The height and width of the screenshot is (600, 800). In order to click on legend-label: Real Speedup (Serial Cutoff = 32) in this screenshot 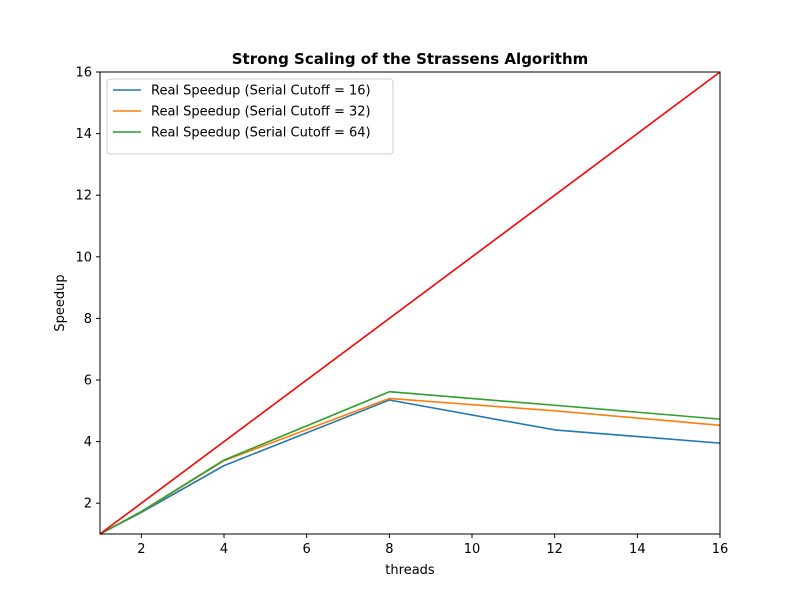, I will do `click(261, 112)`.